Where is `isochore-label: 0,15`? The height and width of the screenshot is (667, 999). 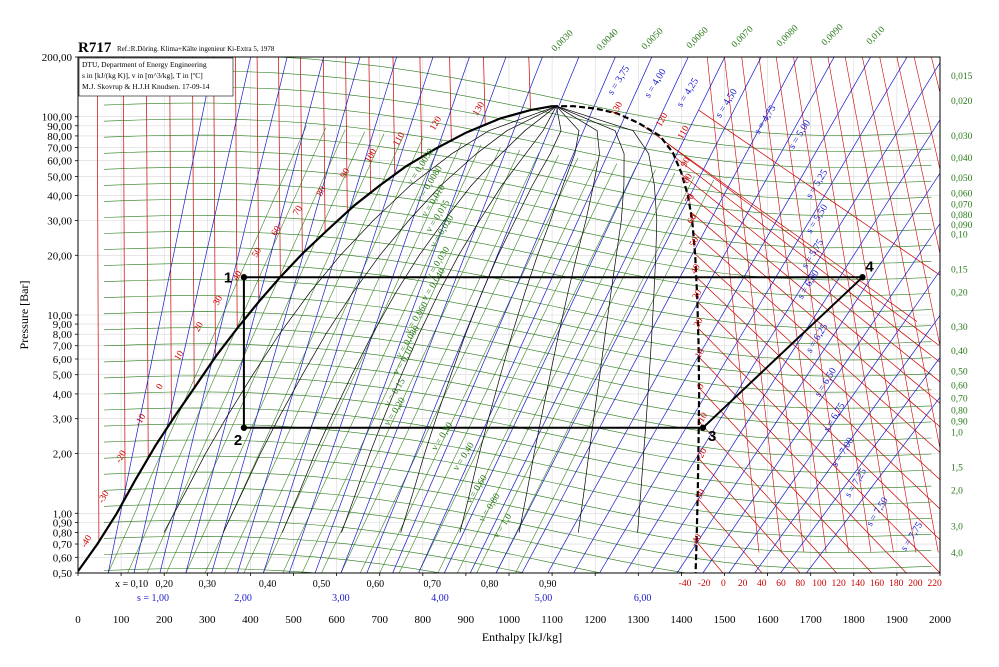
isochore-label: 0,15 is located at coordinates (959, 270).